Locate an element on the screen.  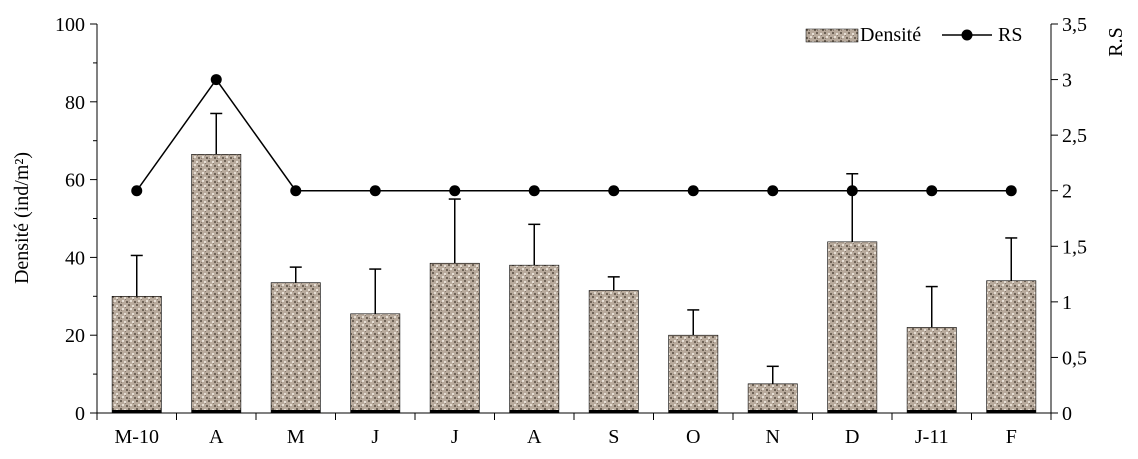
y-tick-label: 40 is located at coordinates (75, 258).